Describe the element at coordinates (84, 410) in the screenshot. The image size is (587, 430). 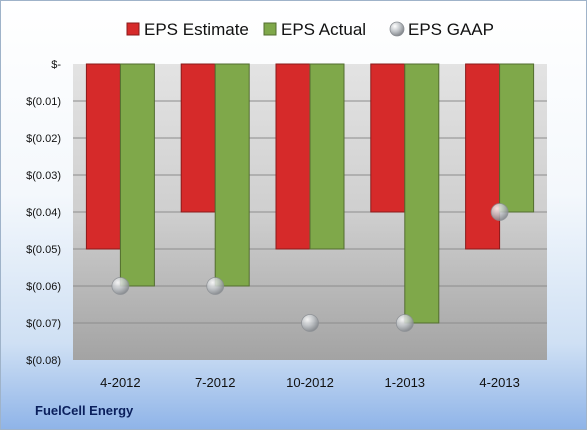
I see `company-label: FuelCell Energy` at that location.